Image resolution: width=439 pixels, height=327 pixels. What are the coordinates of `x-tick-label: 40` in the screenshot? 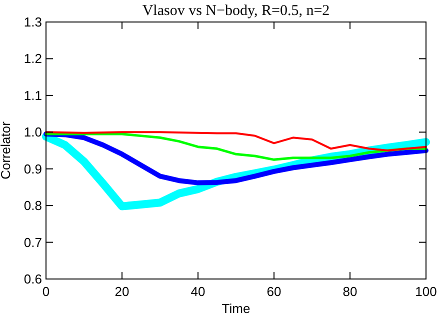 It's located at (198, 291).